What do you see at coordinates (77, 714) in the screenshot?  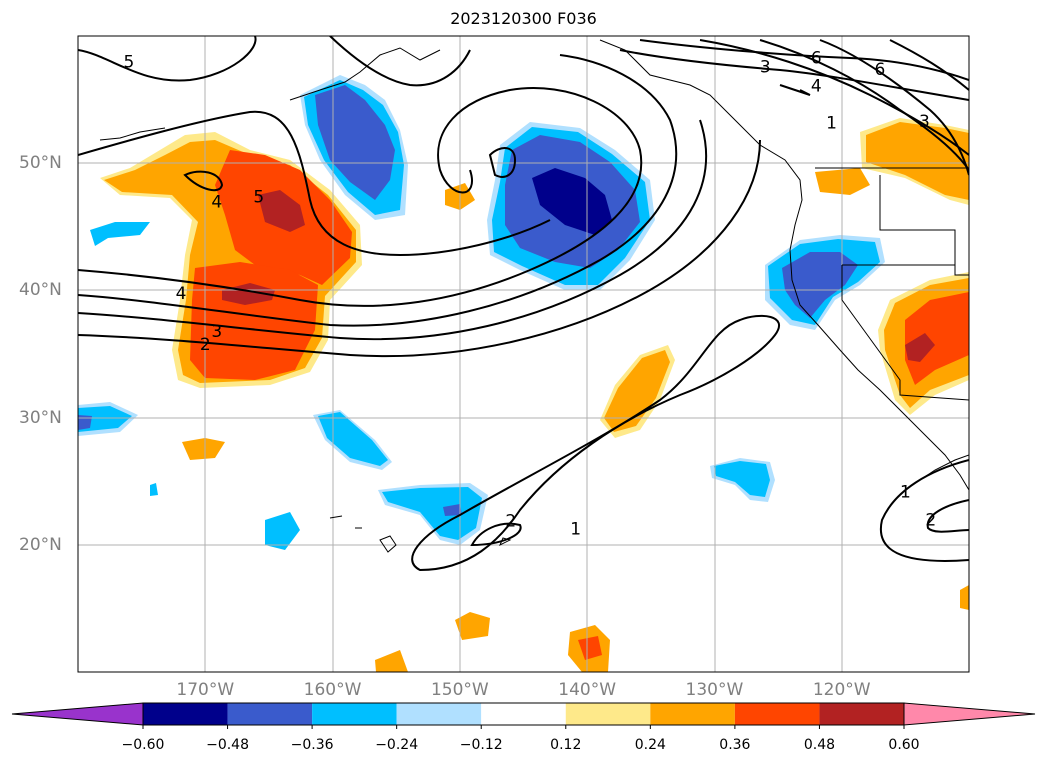 I see `colorbar-under-extension` at bounding box center [77, 714].